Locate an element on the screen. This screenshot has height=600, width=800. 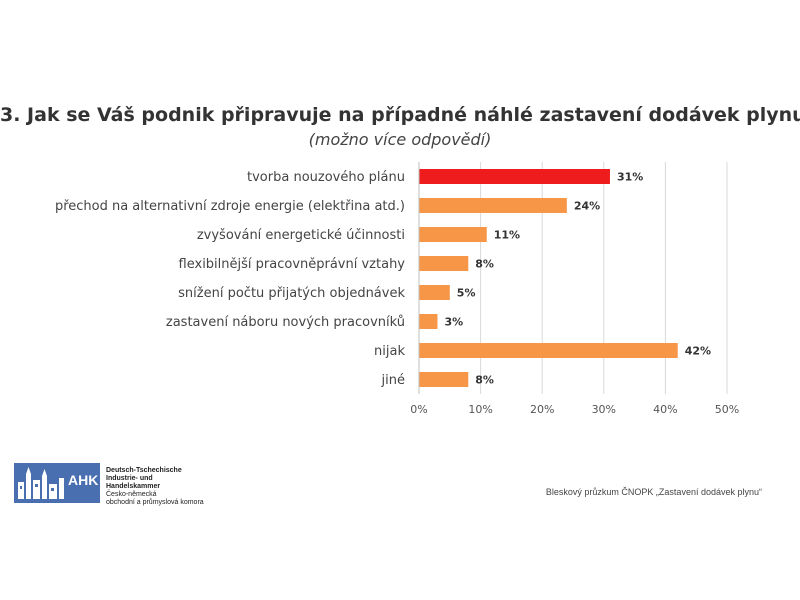
category-label: zvyšování energetické účinnosti is located at coordinates (301, 235).